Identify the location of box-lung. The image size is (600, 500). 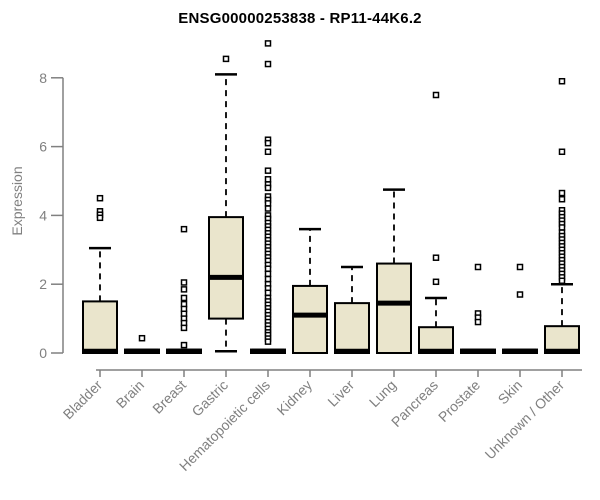
(394, 308).